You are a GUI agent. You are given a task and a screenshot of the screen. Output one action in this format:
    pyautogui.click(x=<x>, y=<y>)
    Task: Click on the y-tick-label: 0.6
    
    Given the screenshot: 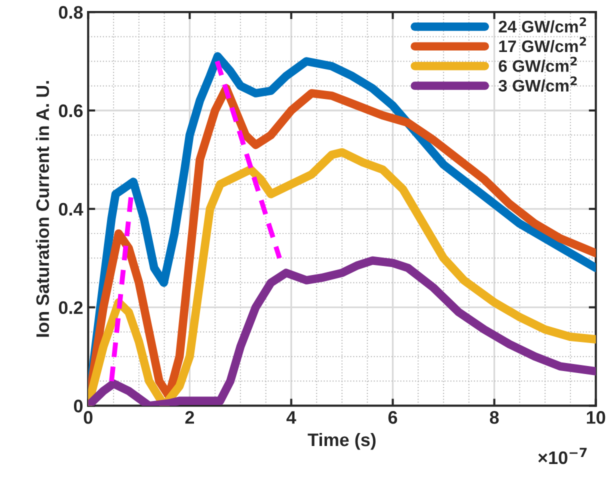 What is the action you would take?
    pyautogui.click(x=70, y=111)
    